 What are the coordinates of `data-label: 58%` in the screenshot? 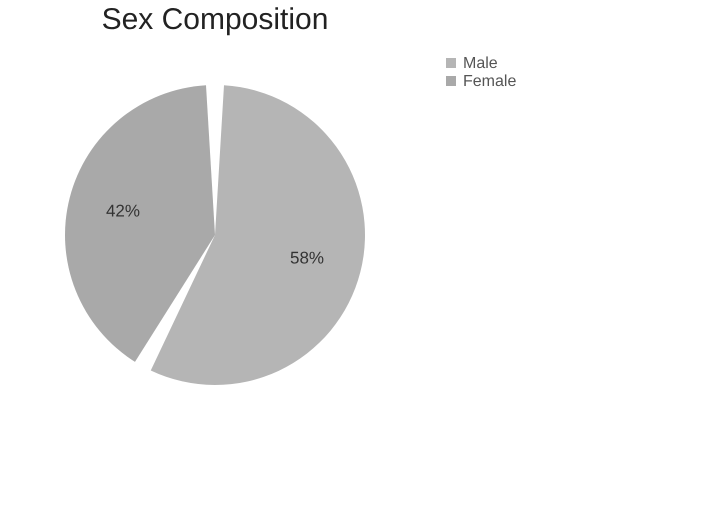 It's located at (307, 258).